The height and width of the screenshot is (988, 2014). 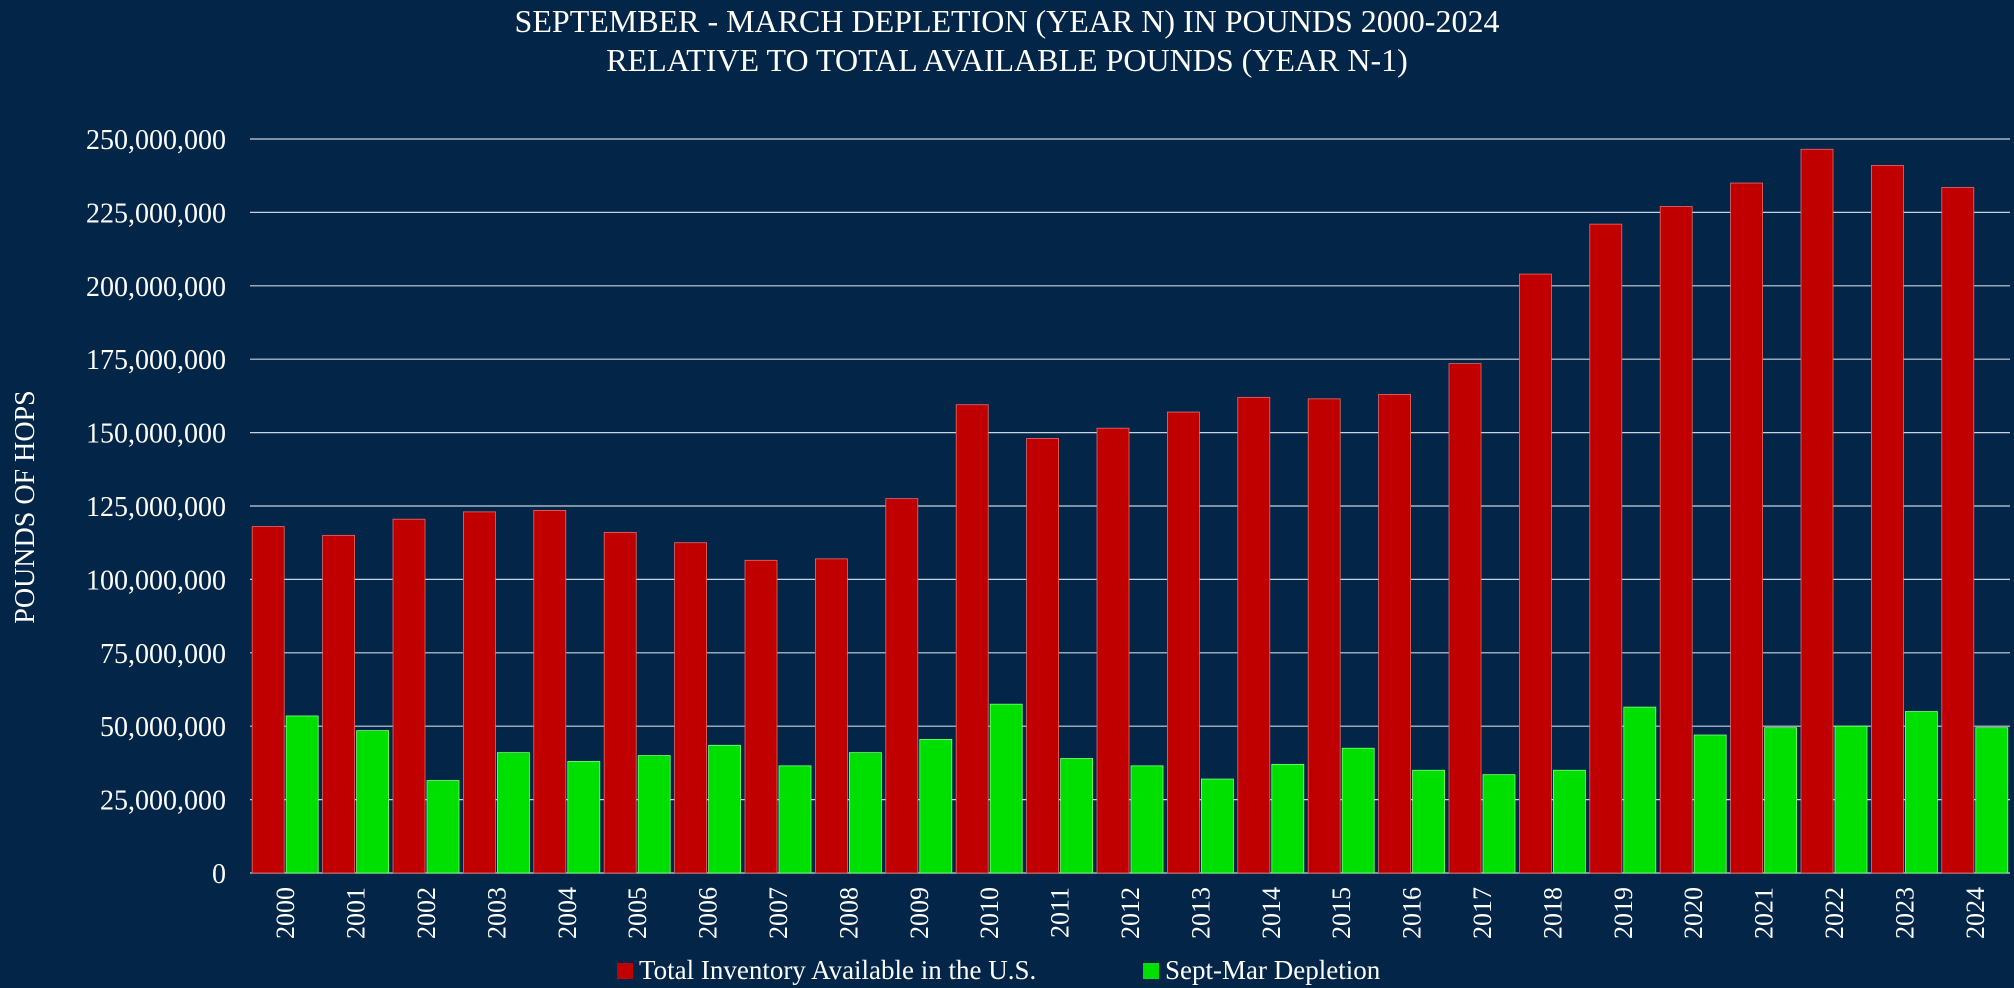 What do you see at coordinates (1412, 913) in the screenshot?
I see `x-tick-label: 2016` at bounding box center [1412, 913].